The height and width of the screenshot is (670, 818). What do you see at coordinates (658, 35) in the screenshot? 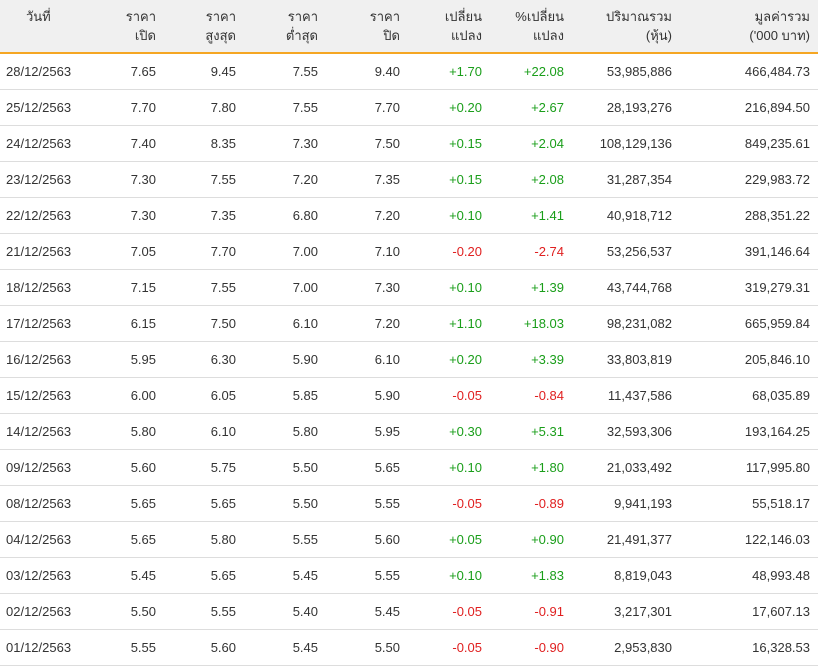
I see `column-header-volume-line2: (หุ้น)` at bounding box center [658, 35].